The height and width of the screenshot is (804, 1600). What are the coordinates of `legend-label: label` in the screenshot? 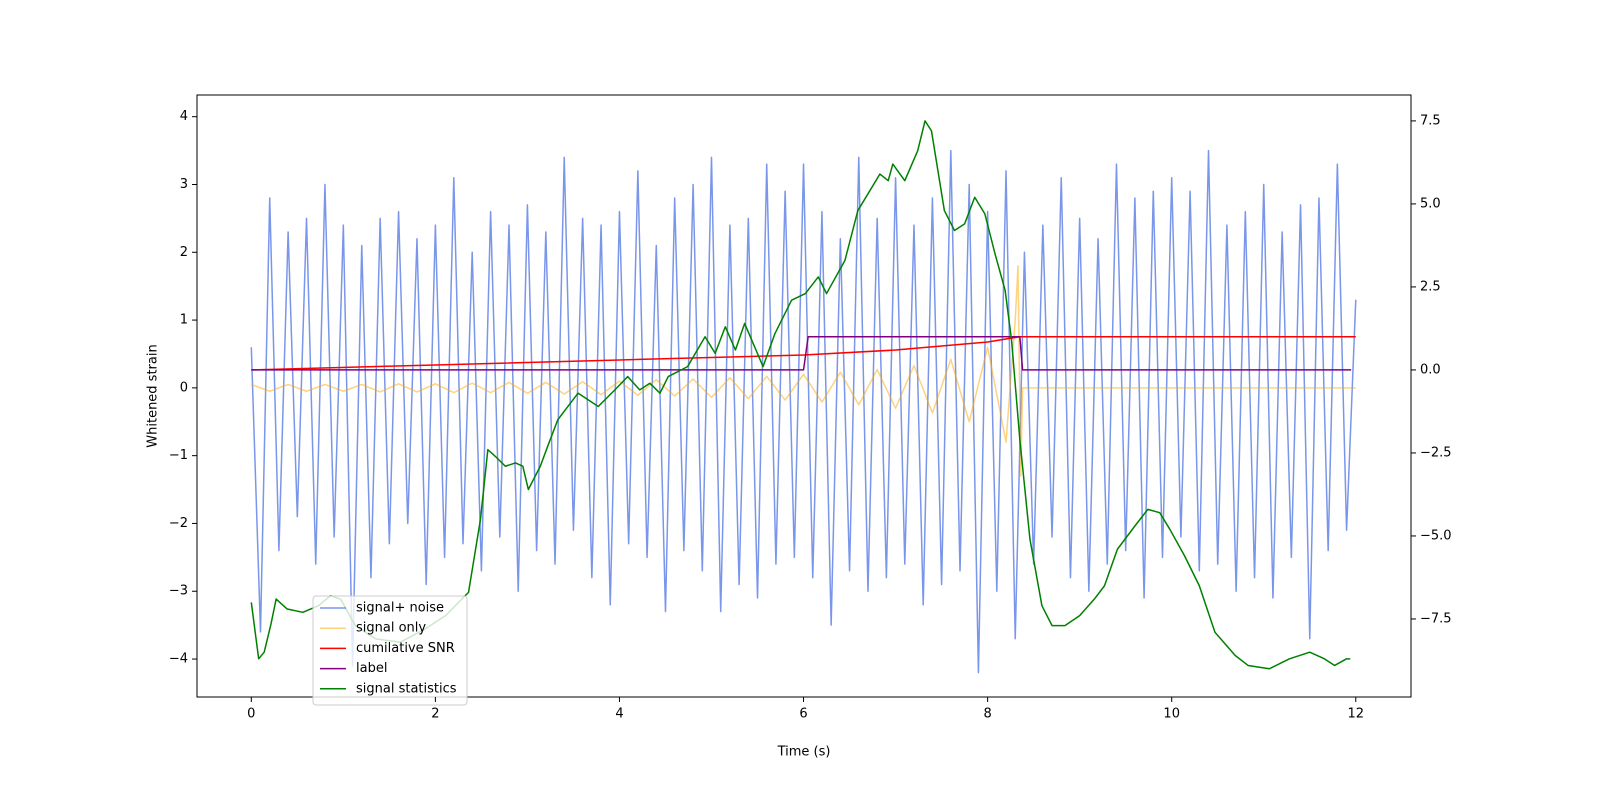 It's located at (371, 668).